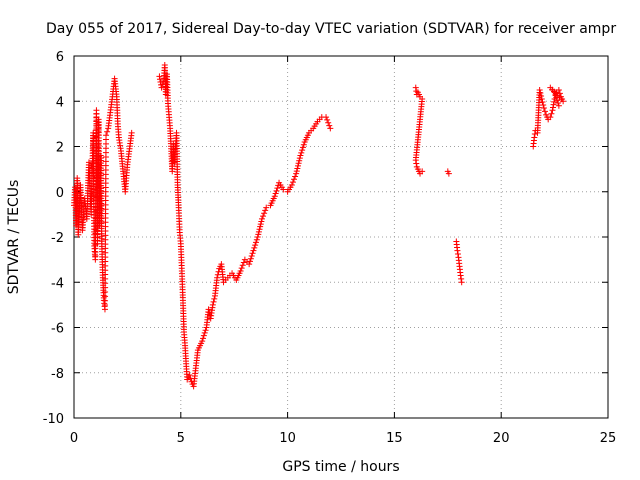 Image resolution: width=640 pixels, height=480 pixels. What do you see at coordinates (181, 438) in the screenshot?
I see `x-tick-label: 5` at bounding box center [181, 438].